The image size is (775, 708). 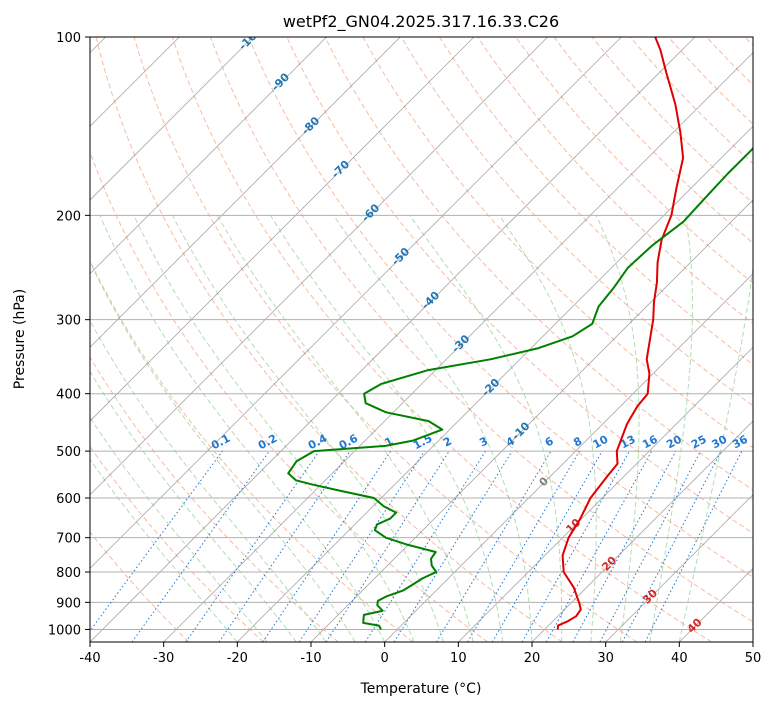 What do you see at coordinates (674, 442) in the screenshot?
I see `mixing-ratio-label: 20` at bounding box center [674, 442].